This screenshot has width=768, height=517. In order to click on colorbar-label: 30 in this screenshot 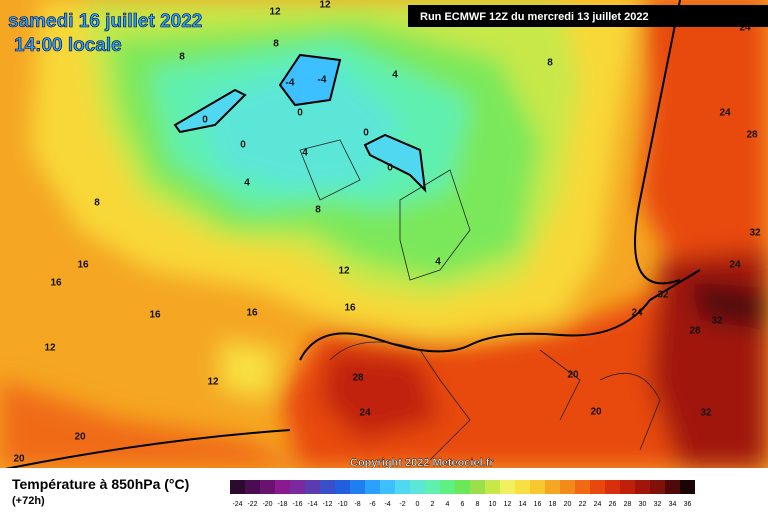, I will do `click(643, 504)`.